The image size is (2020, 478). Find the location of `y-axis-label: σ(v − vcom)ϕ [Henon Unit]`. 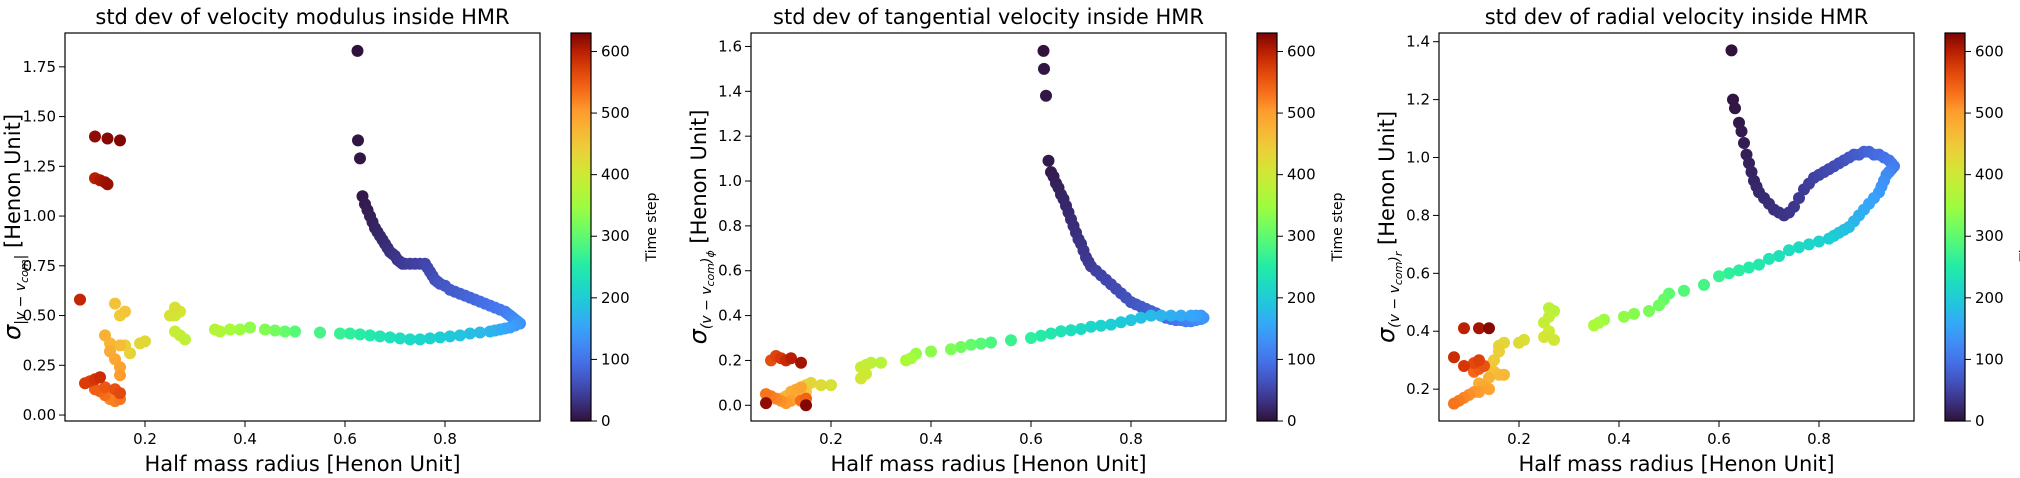

y-axis-label: σ(v − vcom)ϕ [Henon Unit] is located at coordinates (700, 227).